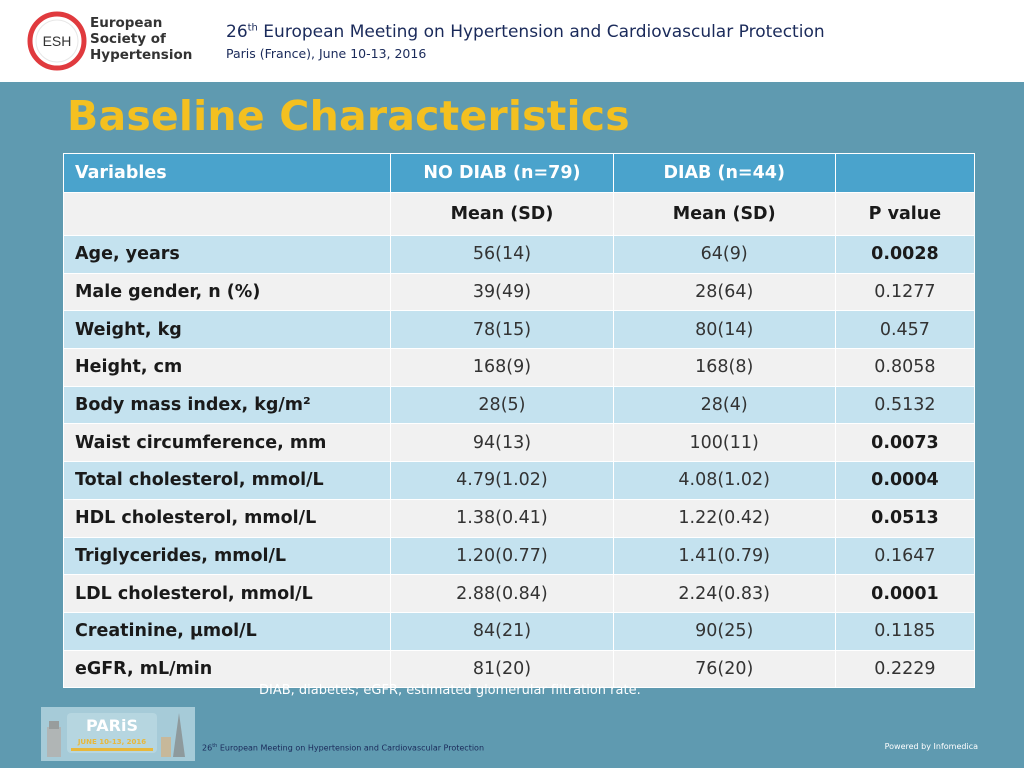 This screenshot has width=1024, height=768. I want to click on table-row: Male gender, n (%) 39(49) 28(64) 0.1277, so click(519, 292).